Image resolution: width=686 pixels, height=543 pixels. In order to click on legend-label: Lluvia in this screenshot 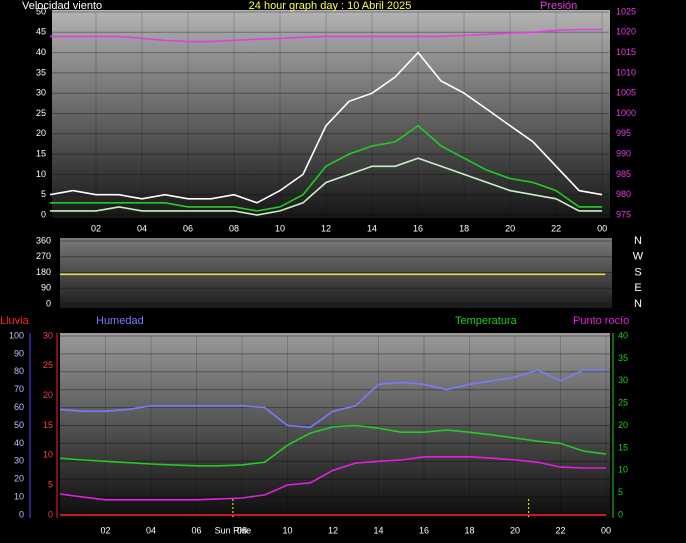, I will do `click(15, 321)`.